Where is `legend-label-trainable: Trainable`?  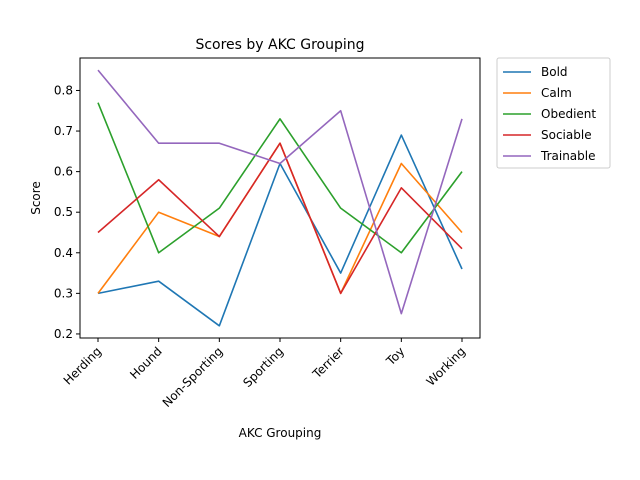 legend-label-trainable: Trainable is located at coordinates (567, 156).